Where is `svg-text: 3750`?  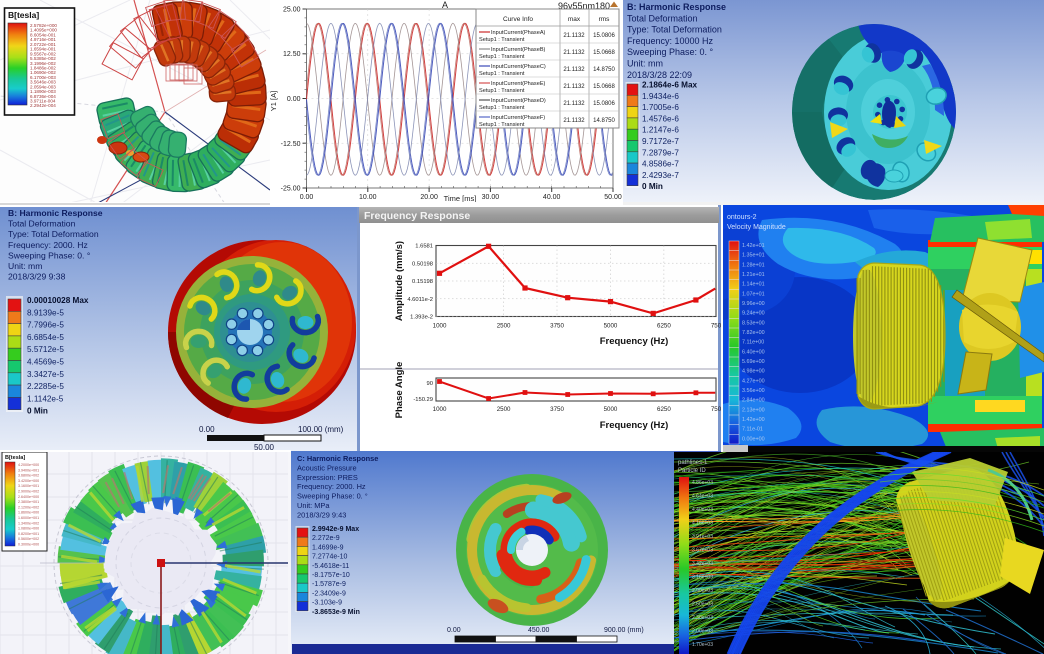
svg-text: 3750 is located at coordinates (557, 409).